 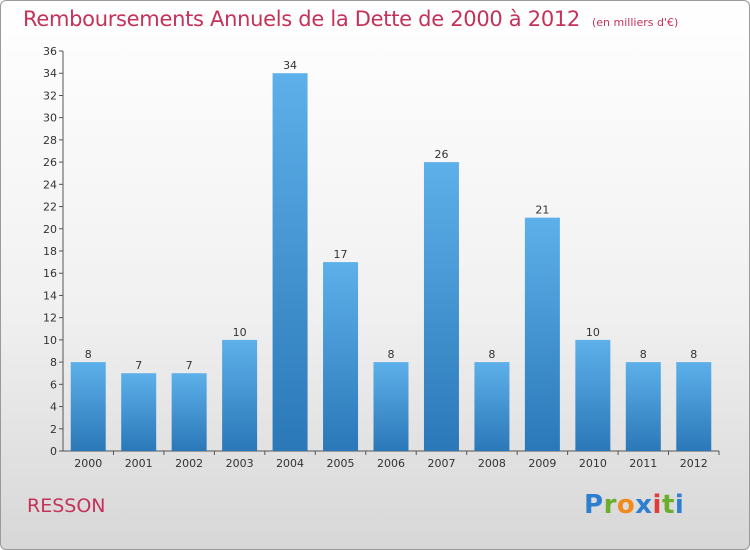 What do you see at coordinates (391, 354) in the screenshot?
I see `data-label-2006: 8` at bounding box center [391, 354].